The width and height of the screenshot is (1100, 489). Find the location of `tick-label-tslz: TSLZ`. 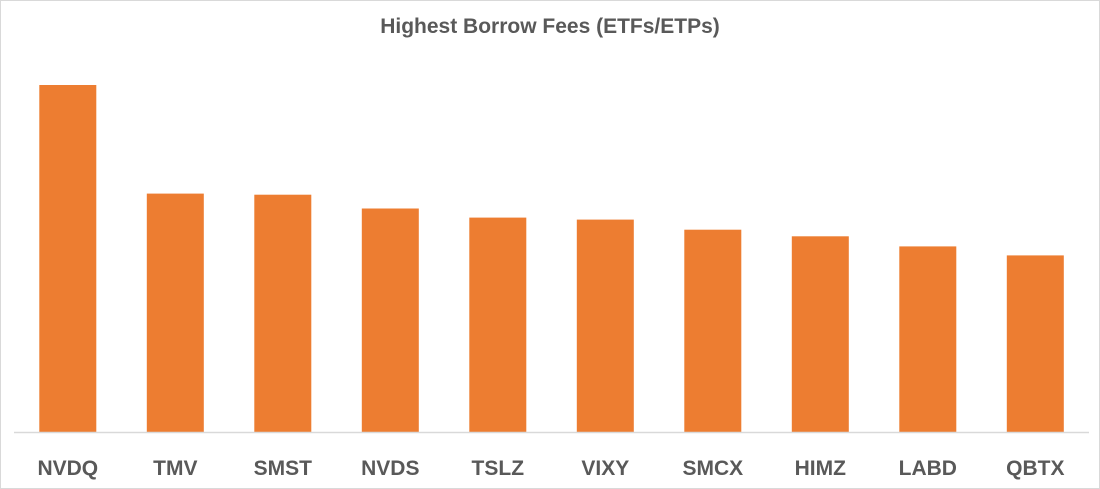

tick-label-tslz: TSLZ is located at coordinates (498, 468).